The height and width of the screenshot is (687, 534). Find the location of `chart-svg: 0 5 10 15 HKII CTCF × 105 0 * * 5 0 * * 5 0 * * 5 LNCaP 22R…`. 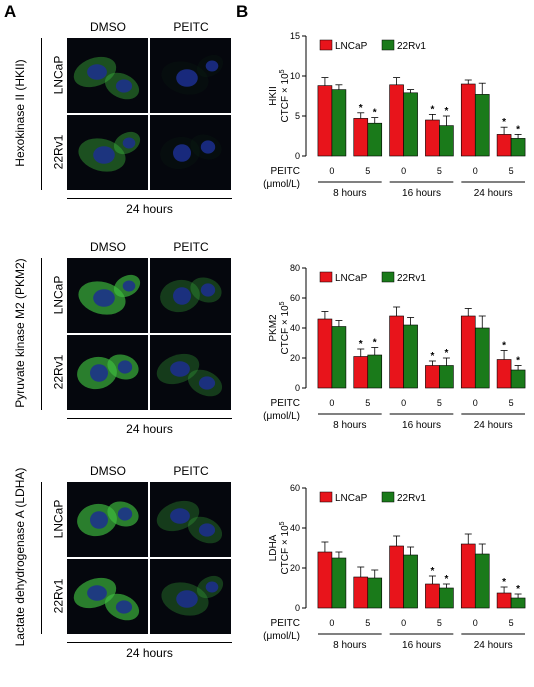

chart-svg: 0 5 10 15 HKII CTCF × 105 0 * * 5 0 * * 5 0 * * 5 LNCaP 22R… is located at coordinates (394, 115).